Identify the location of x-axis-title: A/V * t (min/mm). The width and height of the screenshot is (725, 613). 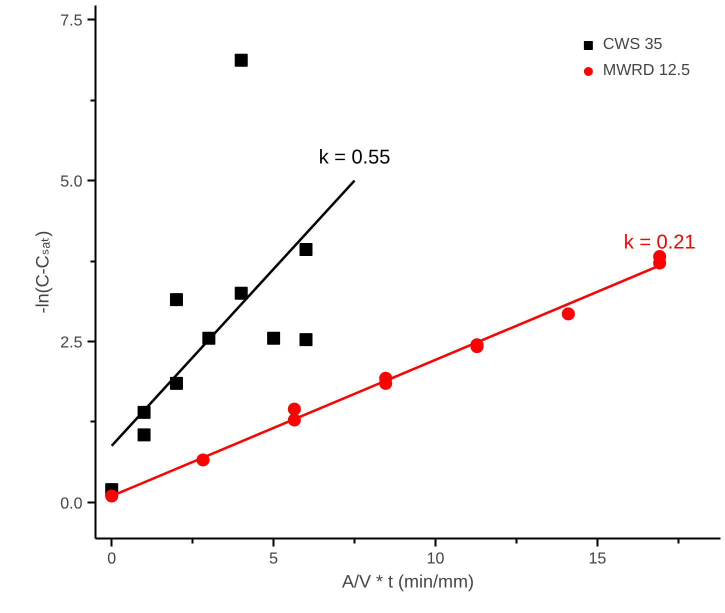
(408, 582).